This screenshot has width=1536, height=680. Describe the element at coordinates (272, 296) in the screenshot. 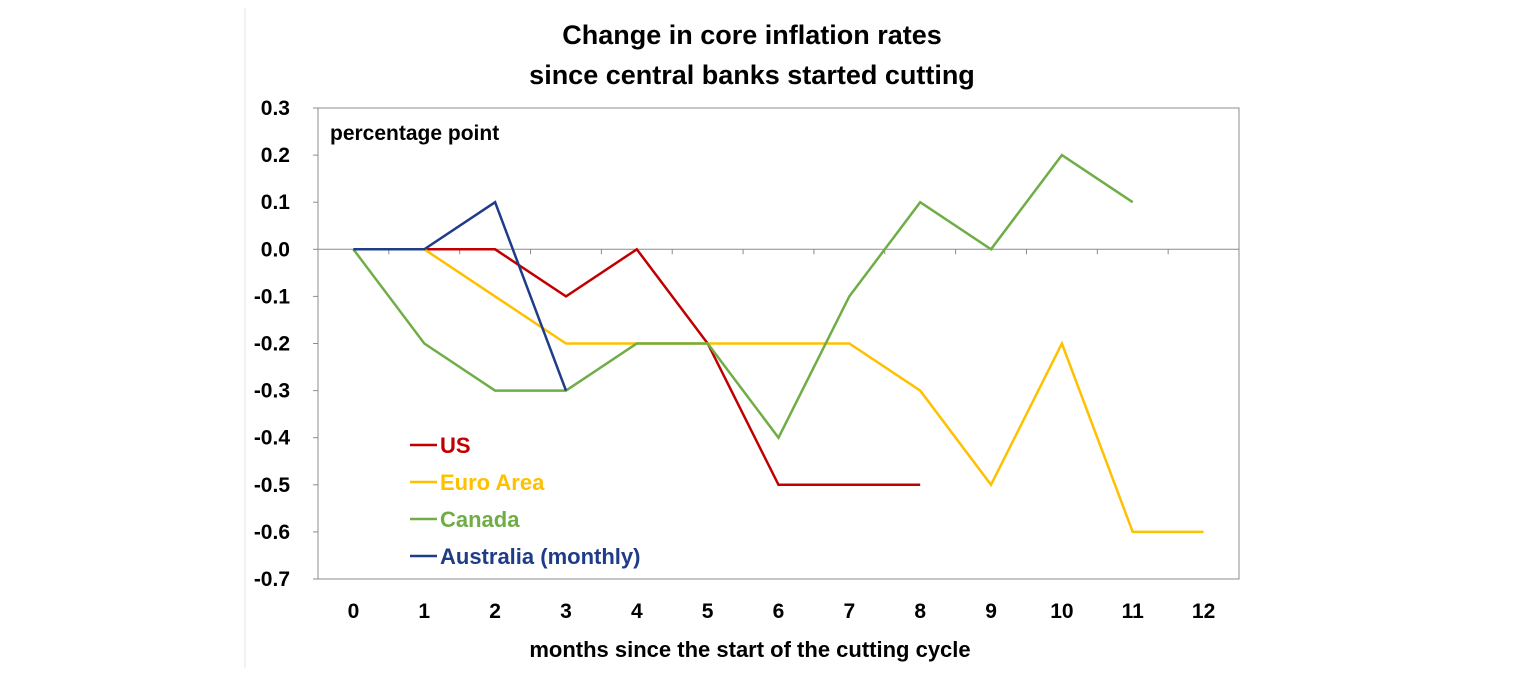

I see `y-tick-label: -0.1` at that location.